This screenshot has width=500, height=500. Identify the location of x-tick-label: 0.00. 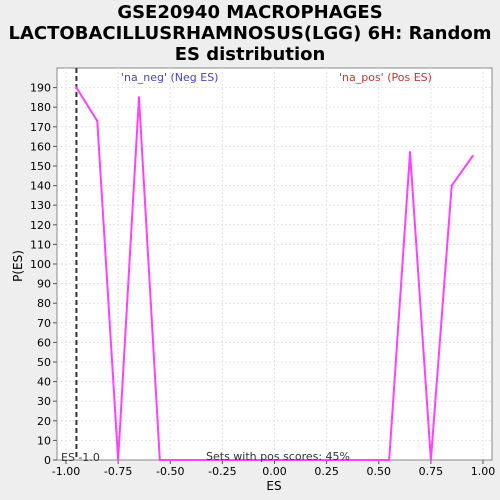
(274, 471).